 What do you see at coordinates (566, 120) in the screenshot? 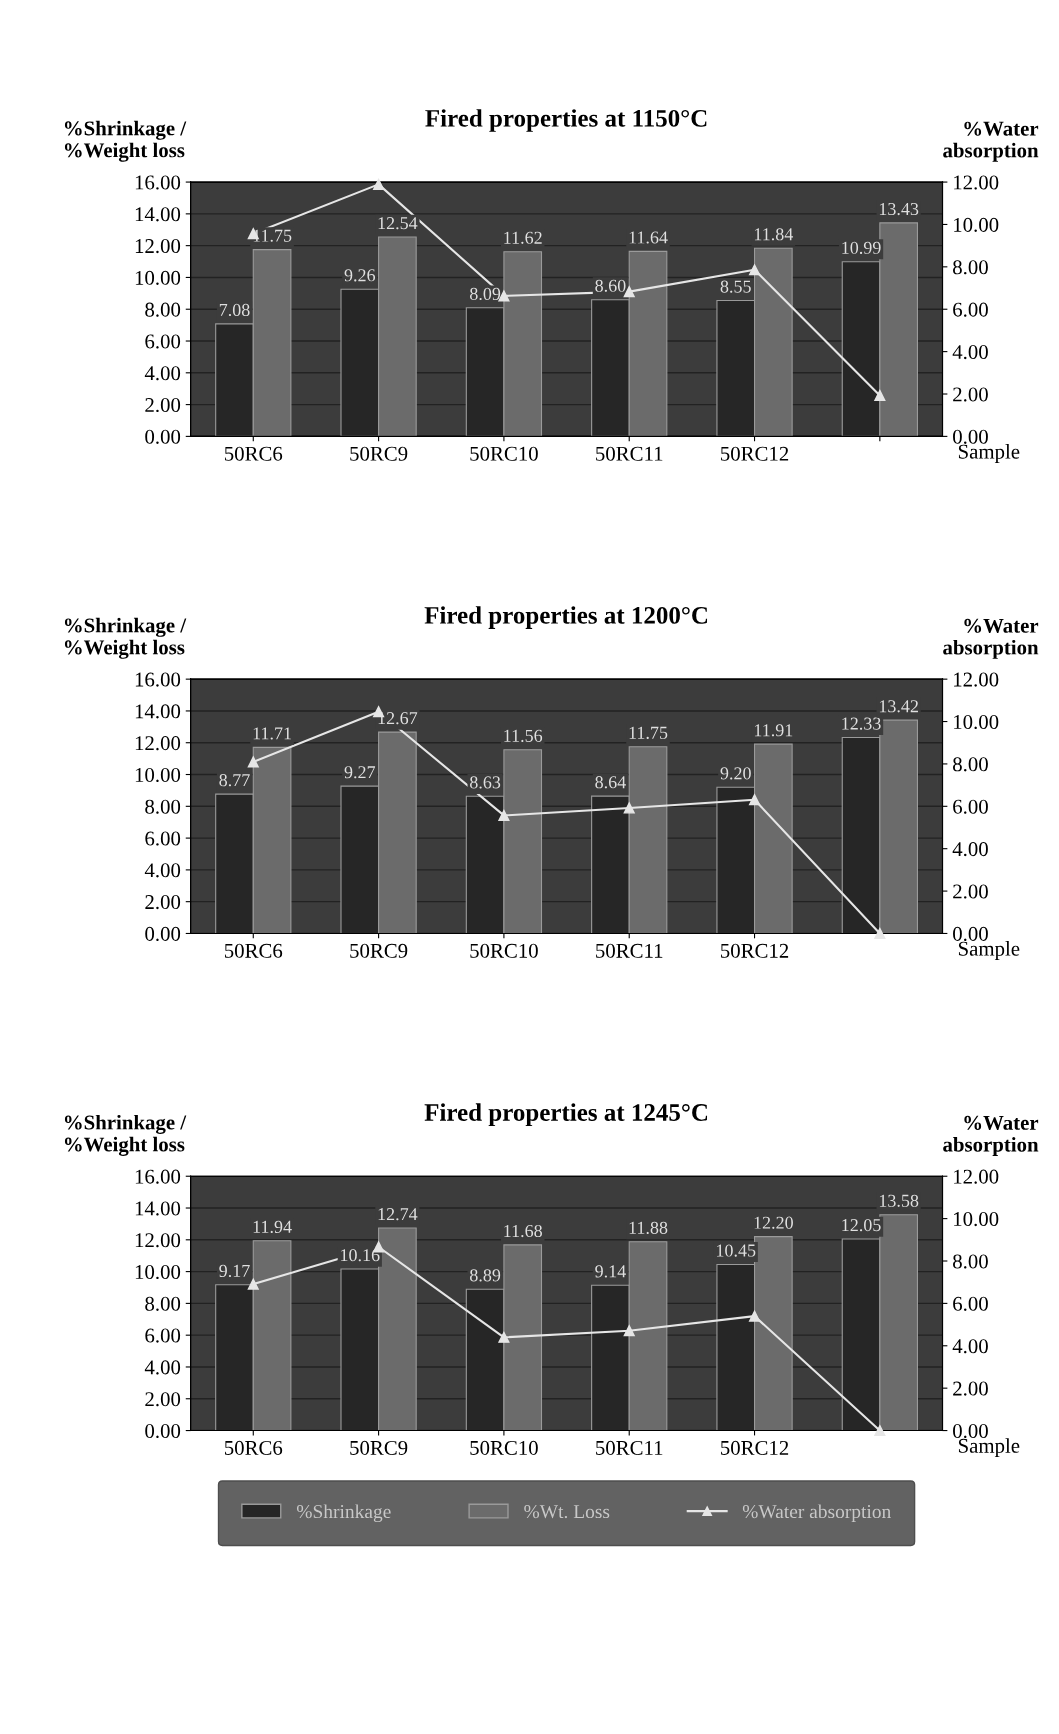
I see `chart-title: Fired properties at 1150°C` at bounding box center [566, 120].